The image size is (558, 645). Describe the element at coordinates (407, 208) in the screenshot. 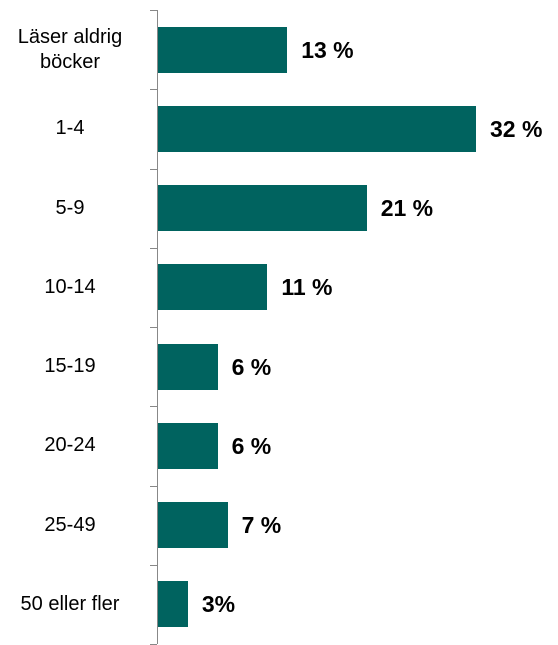

I see `value-label: 21 %` at that location.